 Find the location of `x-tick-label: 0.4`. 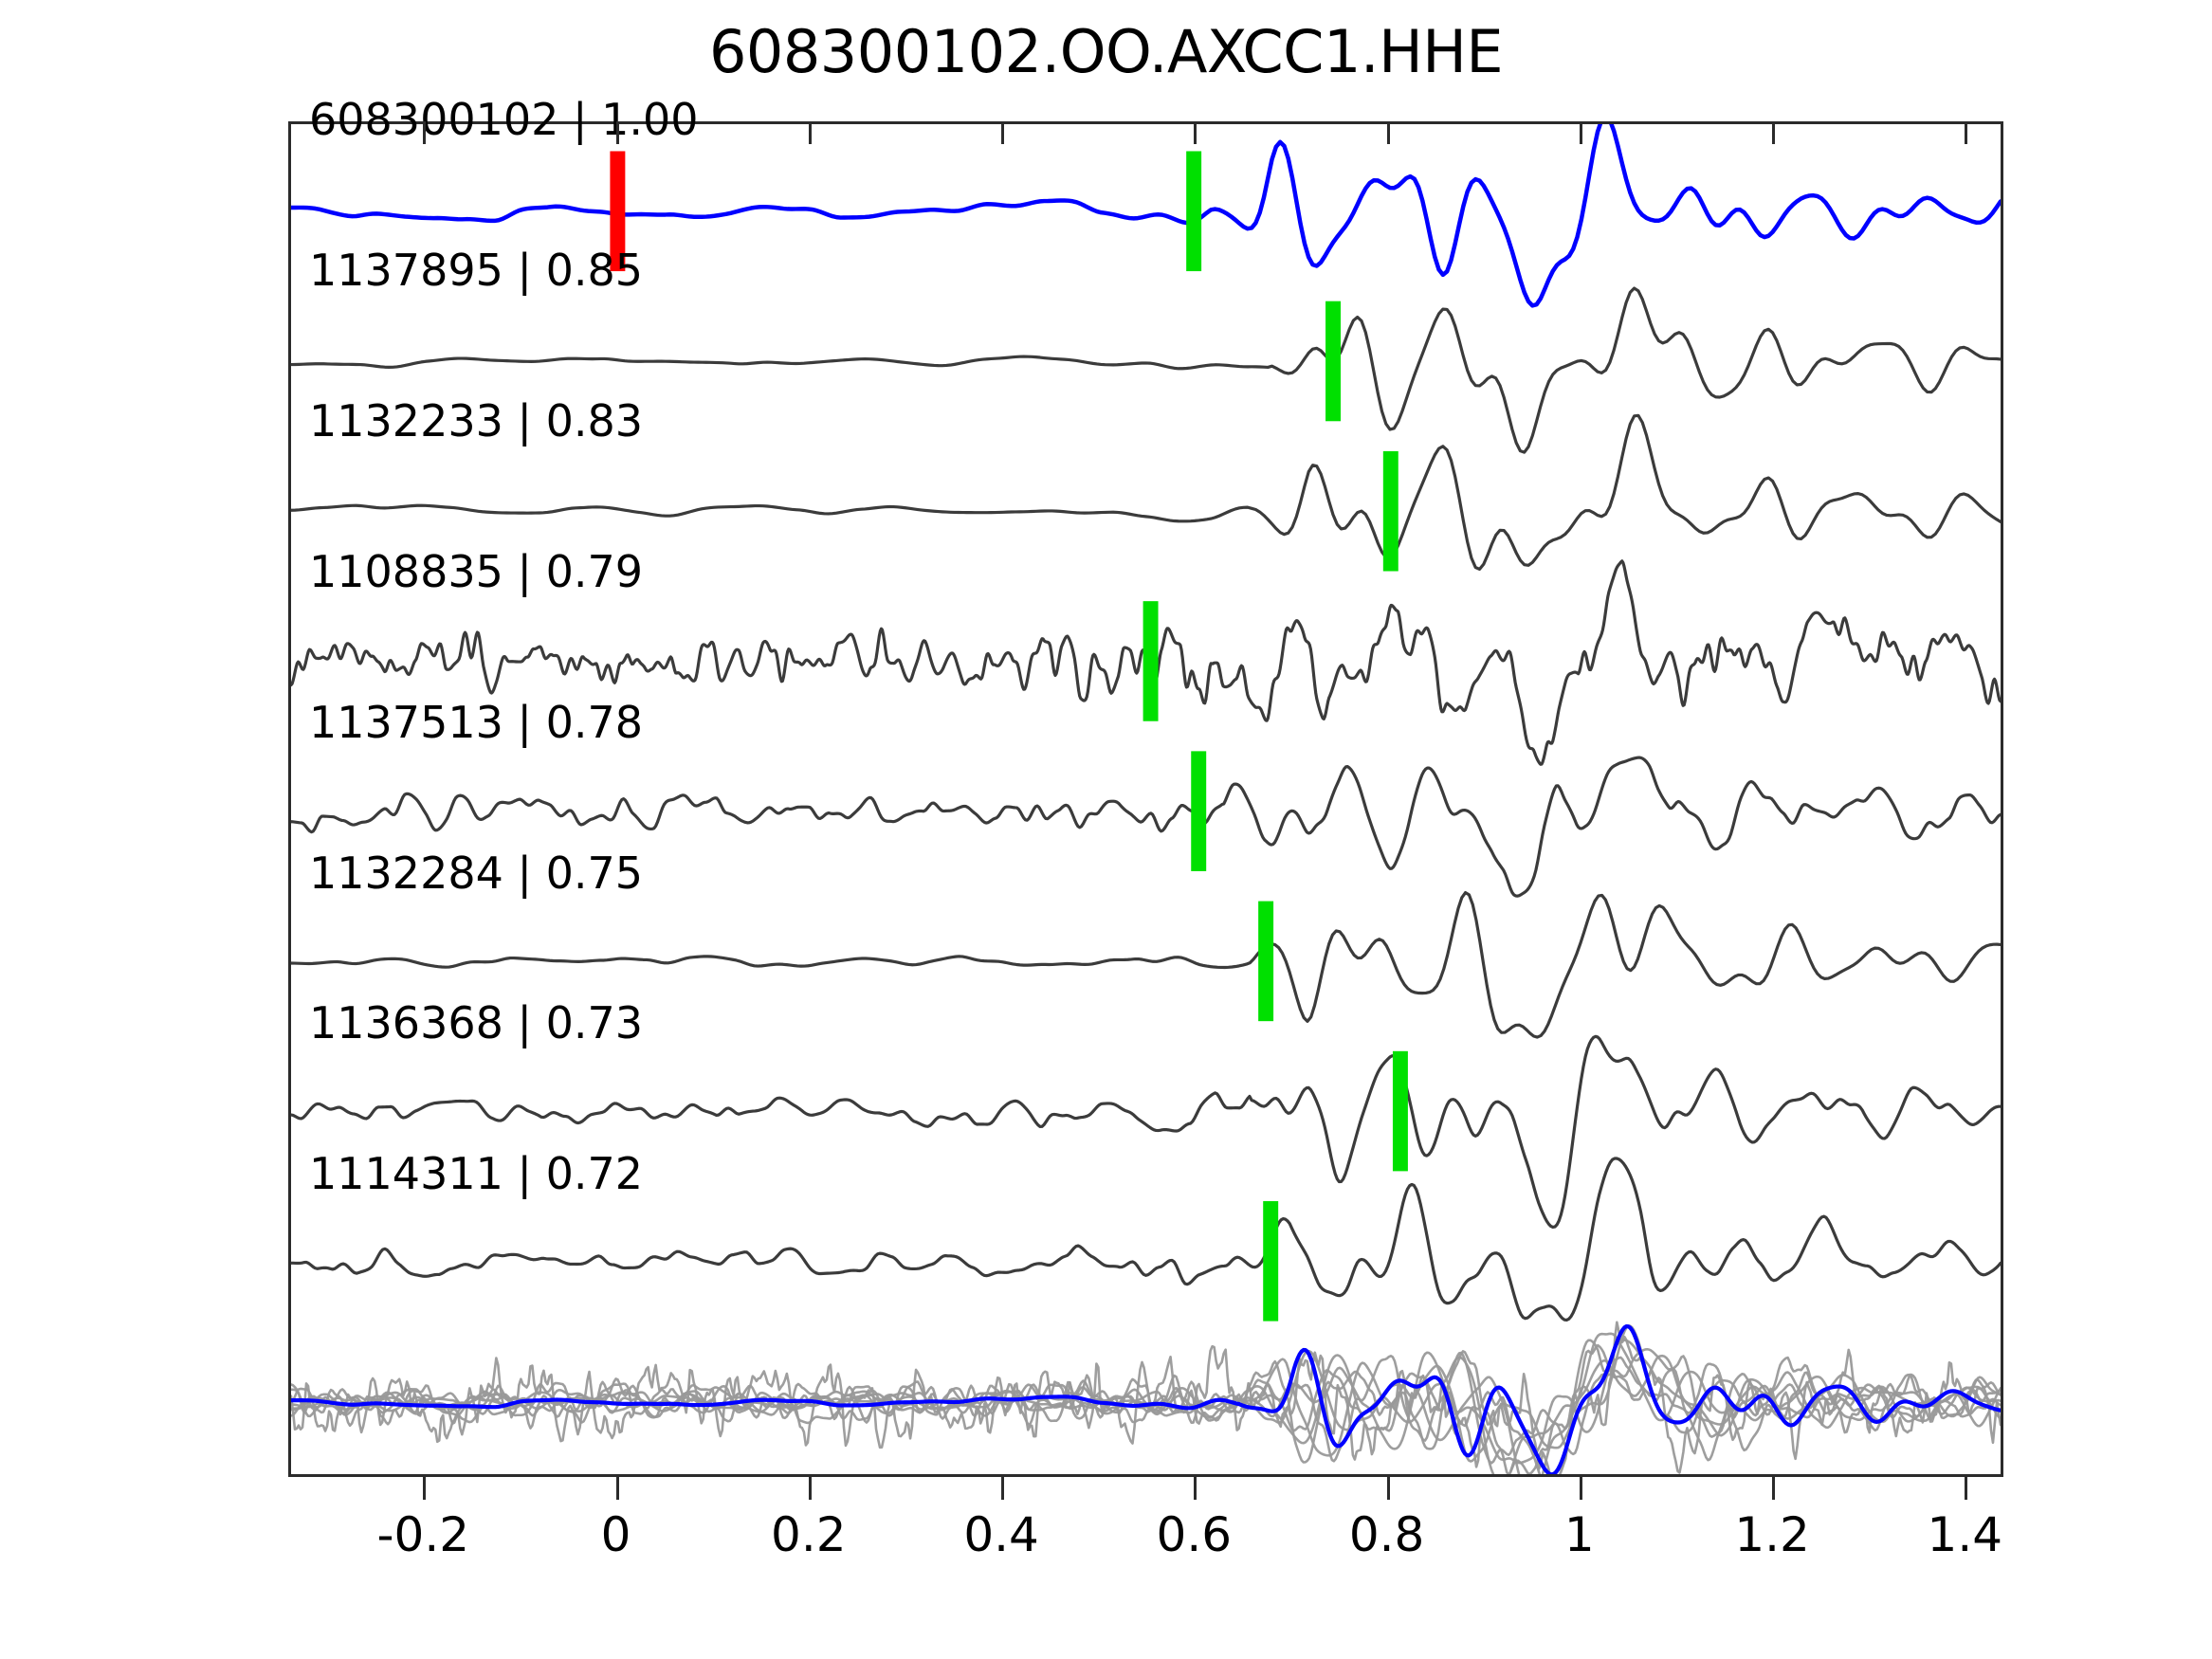

x-tick-label: 0.4 is located at coordinates (1001, 1534).